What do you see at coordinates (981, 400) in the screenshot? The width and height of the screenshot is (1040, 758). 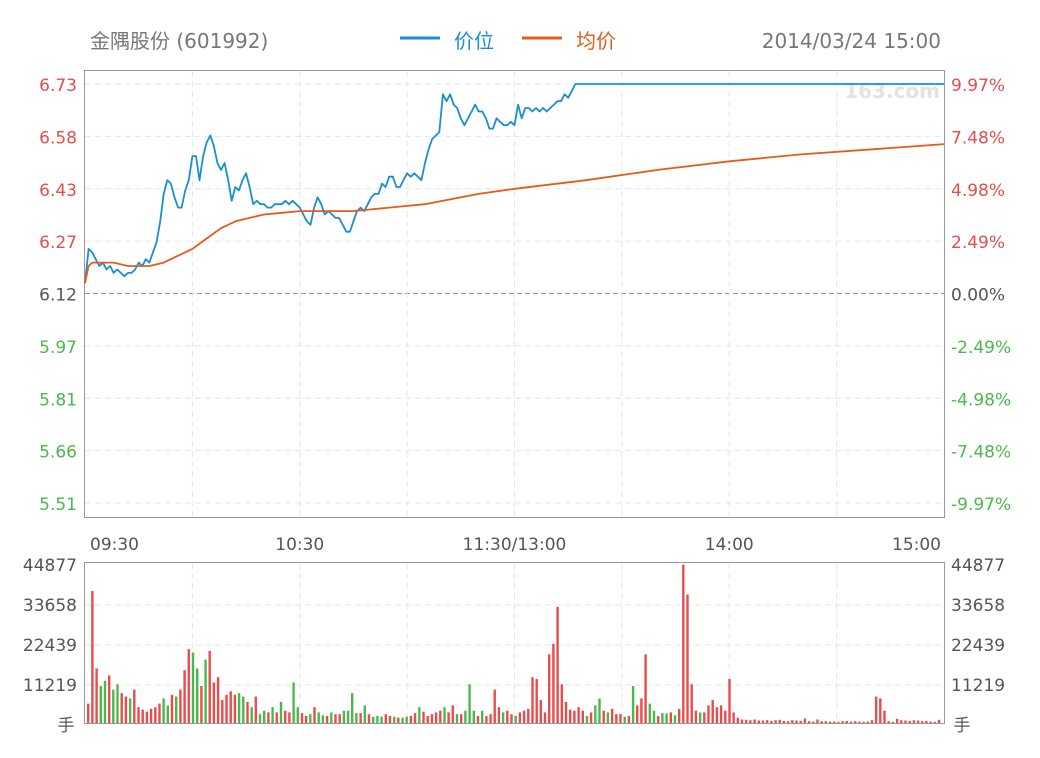 I see `percent-tick-label: -4.98%` at bounding box center [981, 400].